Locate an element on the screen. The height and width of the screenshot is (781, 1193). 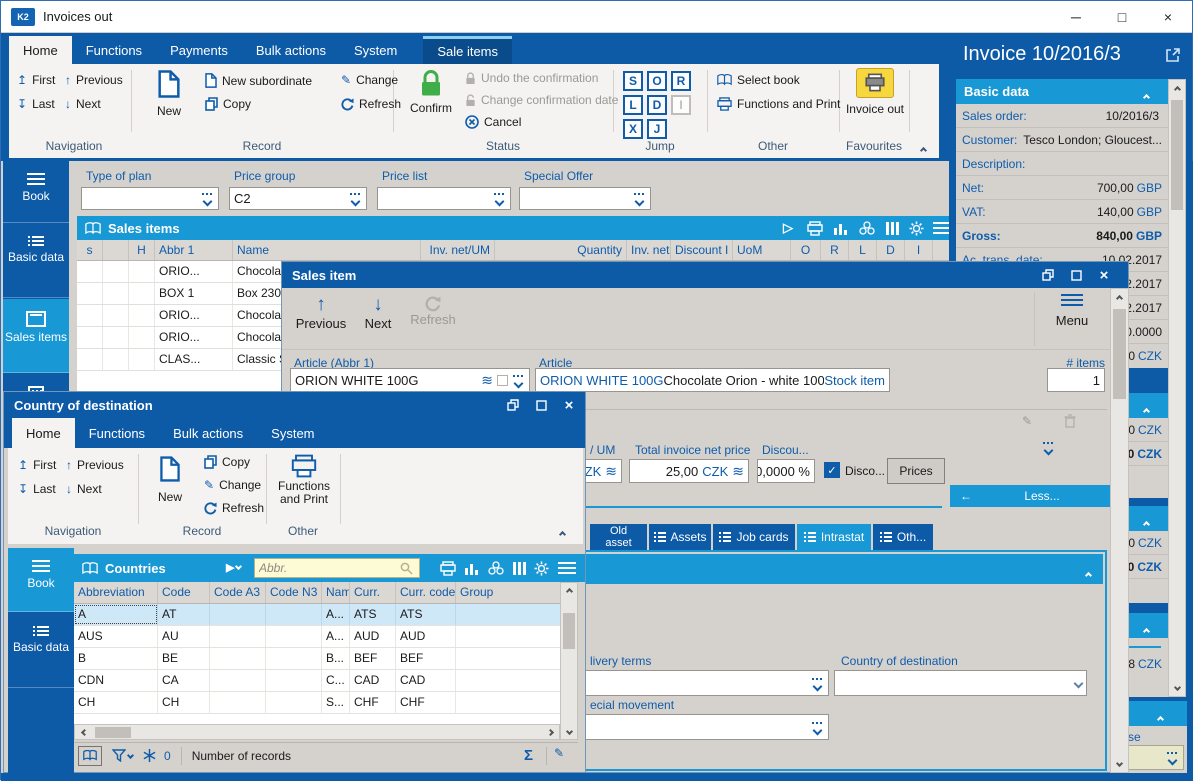
chart-icon is located at coordinates (472, 568).